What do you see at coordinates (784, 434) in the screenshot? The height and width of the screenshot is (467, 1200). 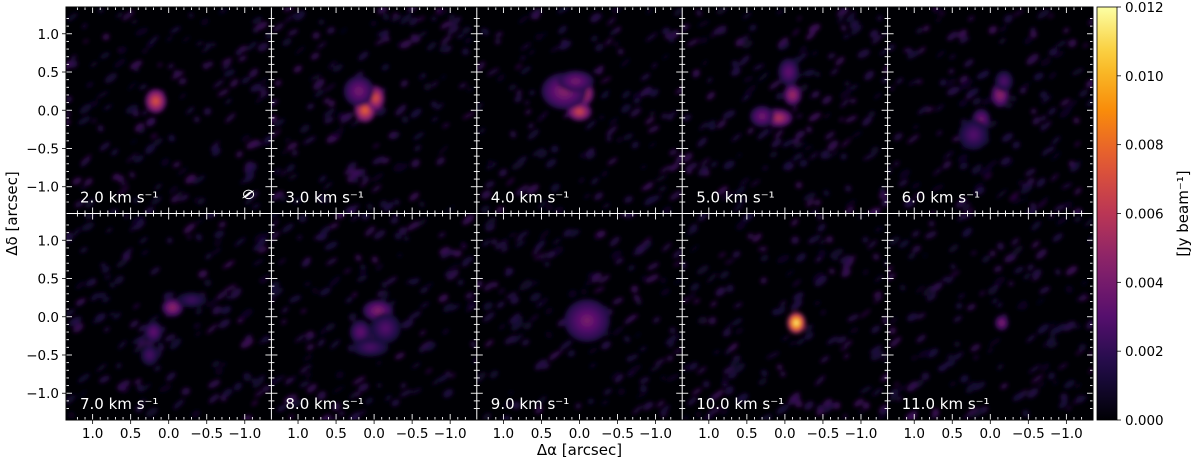 I see `x-tick-label: 0.0` at bounding box center [784, 434].